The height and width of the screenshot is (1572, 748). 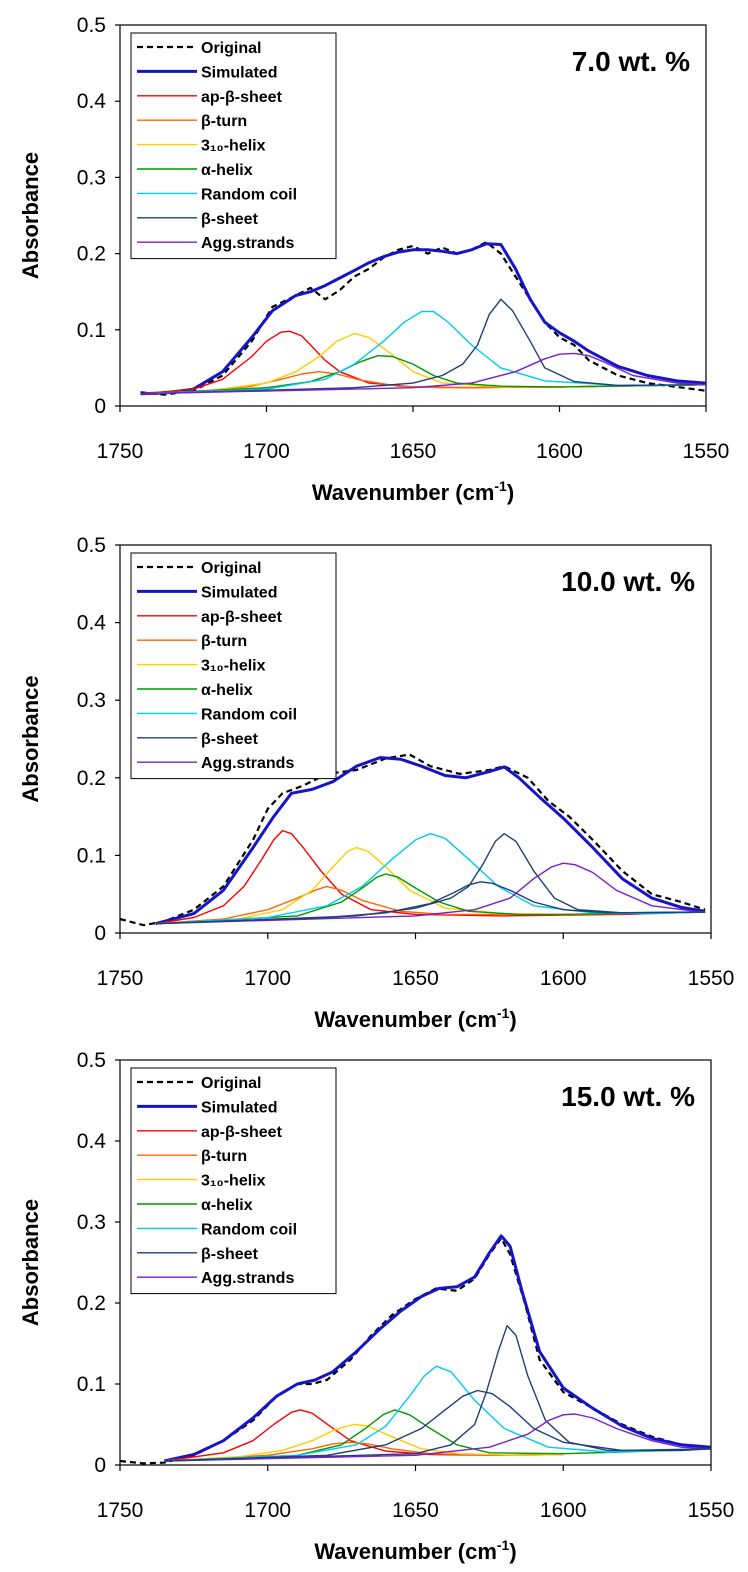 What do you see at coordinates (431, 903) in the screenshot?
I see `series-line-unlabeled-component` at bounding box center [431, 903].